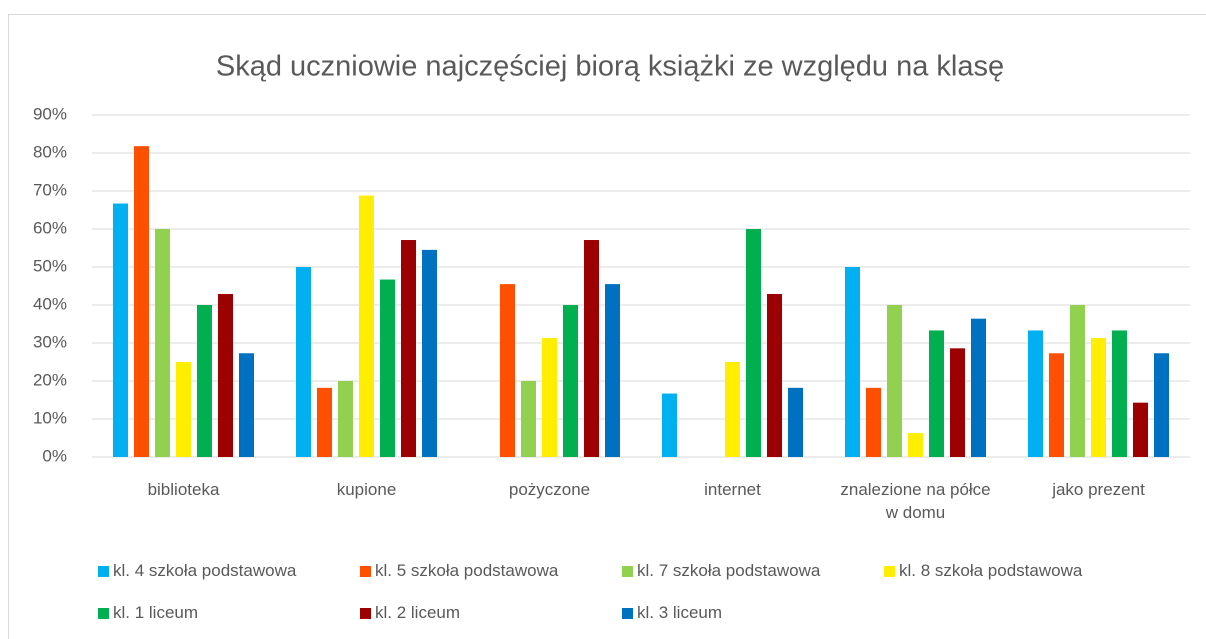 The height and width of the screenshot is (639, 1206). I want to click on x-tick-label: kupione, so click(366, 489).